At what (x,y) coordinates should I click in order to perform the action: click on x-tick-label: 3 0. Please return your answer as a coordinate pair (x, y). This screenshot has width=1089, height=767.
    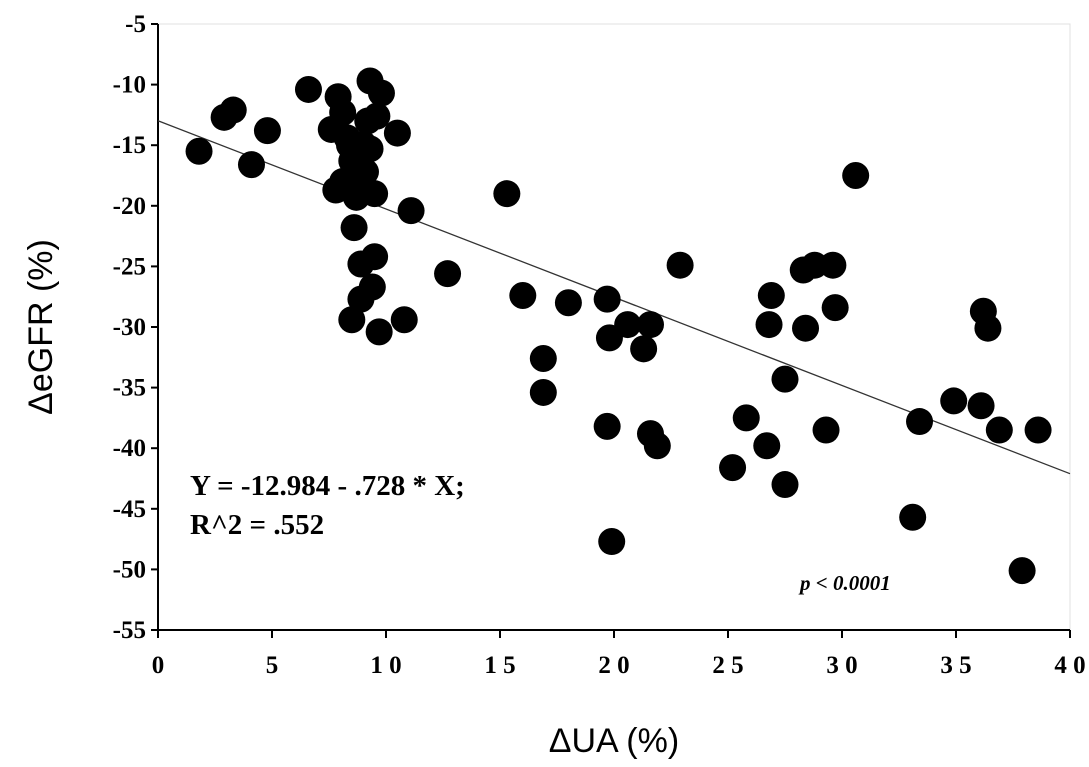
    Looking at the image, I should click on (841, 665).